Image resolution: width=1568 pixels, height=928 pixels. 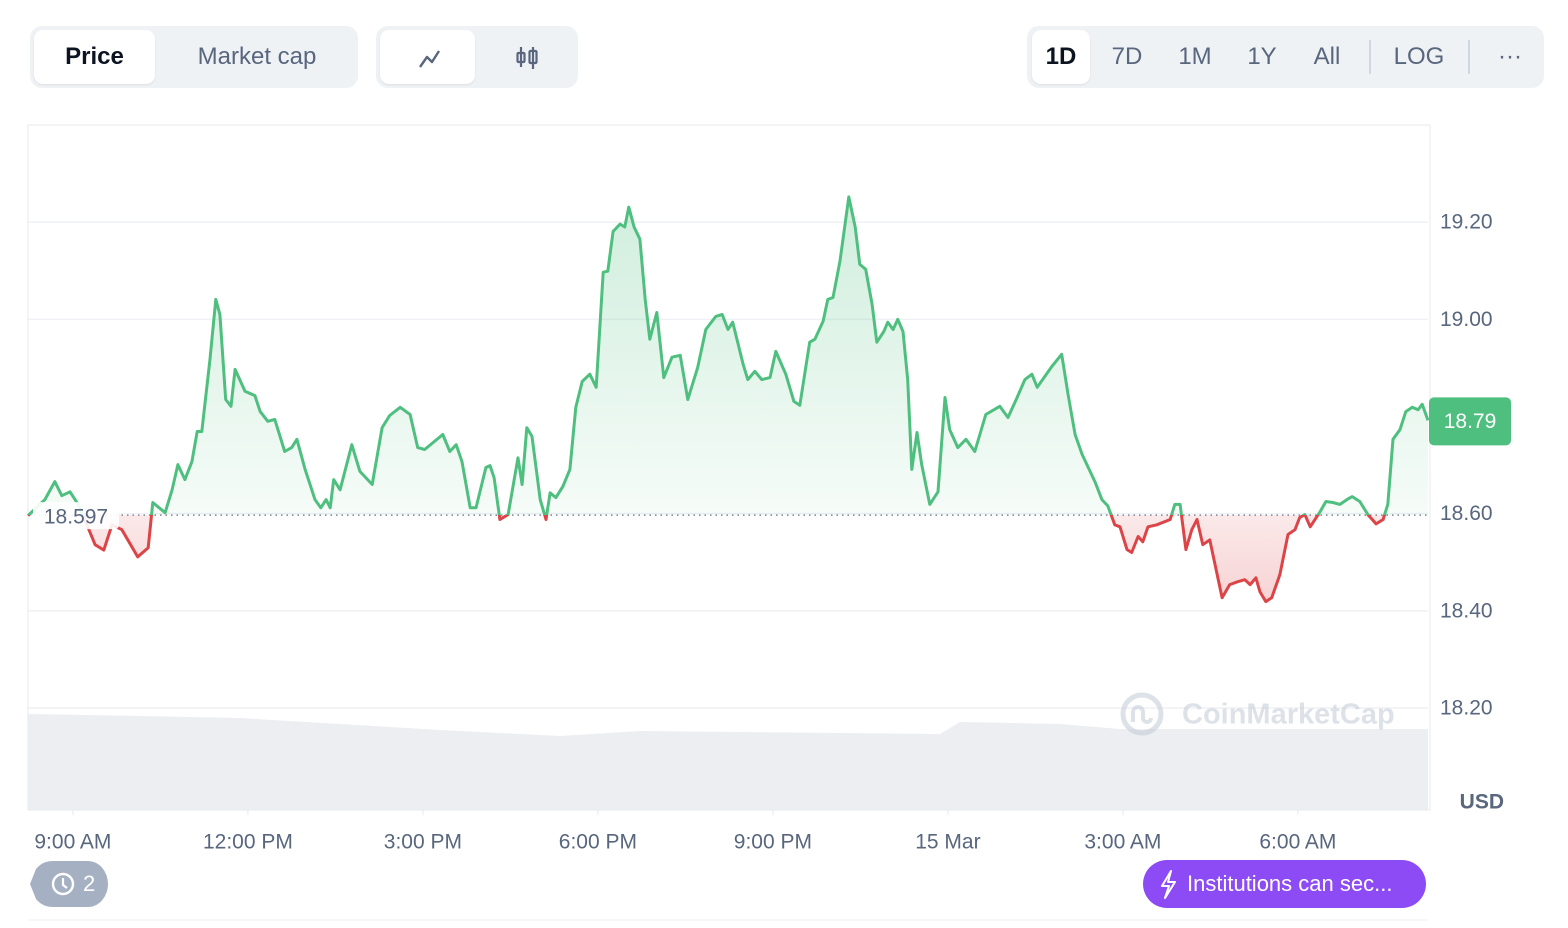 What do you see at coordinates (1262, 56) in the screenshot?
I see `range-1y: 1Y` at bounding box center [1262, 56].